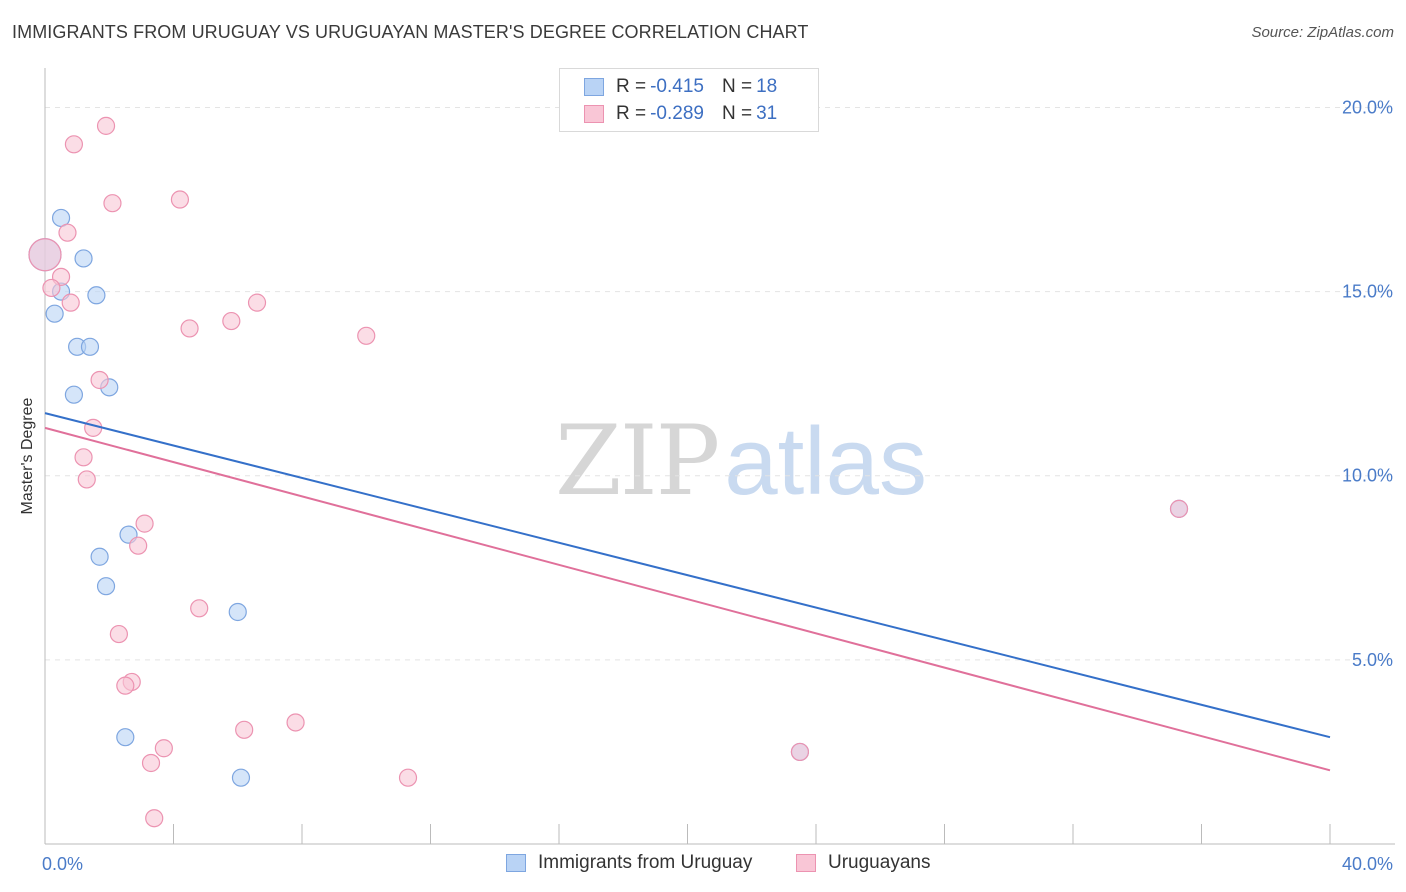  I want to click on legend-row-blue: R = -0.415 N = 18, so click(680, 87).